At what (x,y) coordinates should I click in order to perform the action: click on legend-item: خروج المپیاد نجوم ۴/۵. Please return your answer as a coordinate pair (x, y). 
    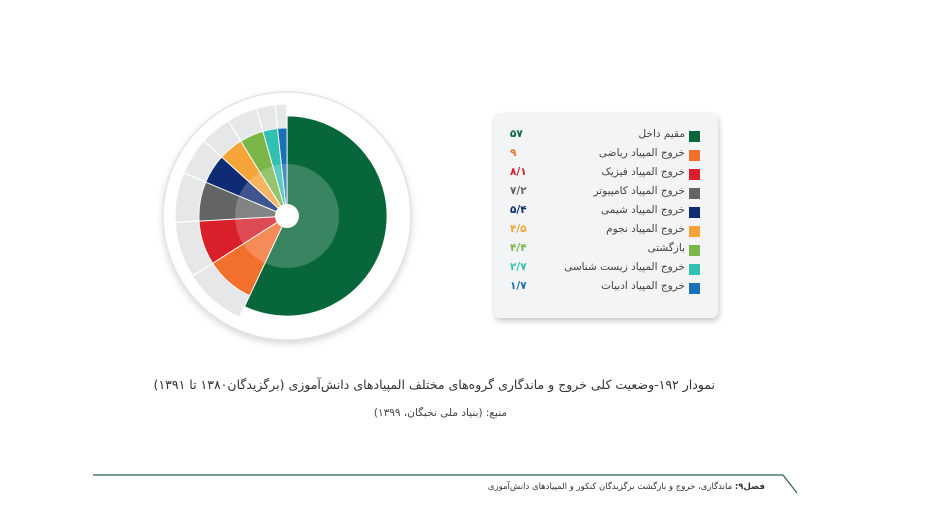
    Looking at the image, I should click on (606, 231).